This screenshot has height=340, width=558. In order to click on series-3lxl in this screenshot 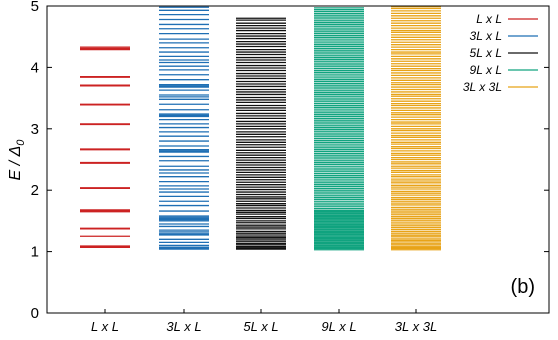, I will do `click(184, 128)`.